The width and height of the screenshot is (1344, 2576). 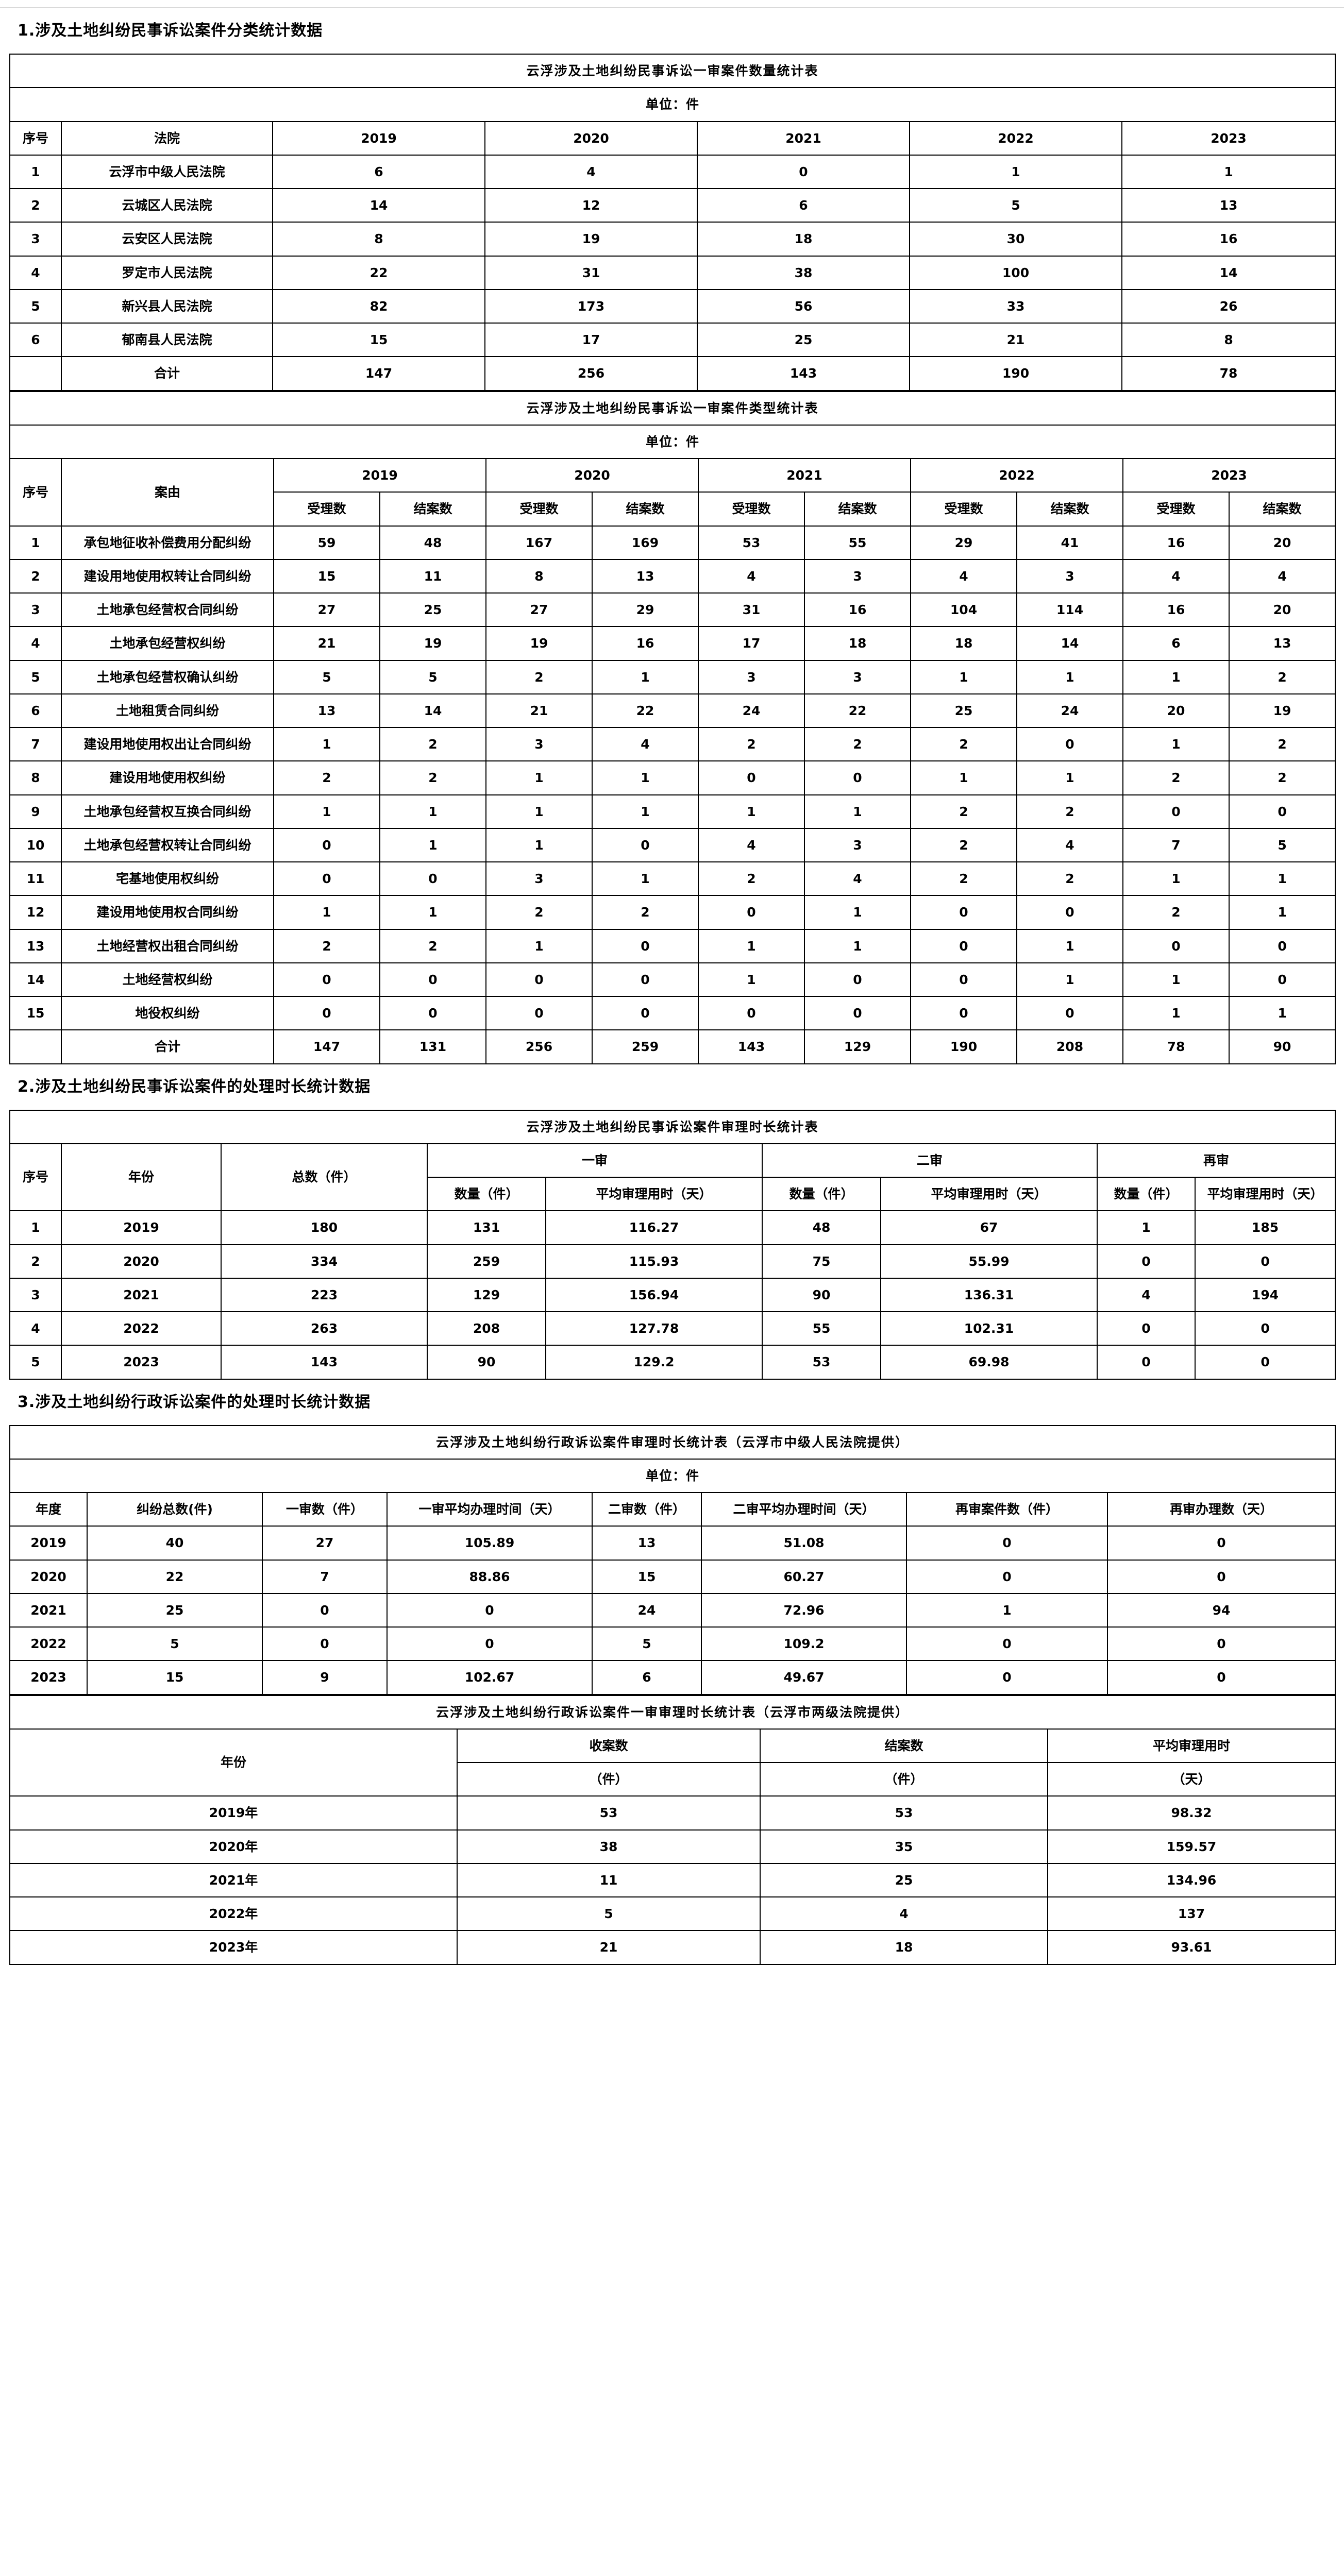 What do you see at coordinates (35, 492) in the screenshot?
I see `table2-header-no: 序号` at bounding box center [35, 492].